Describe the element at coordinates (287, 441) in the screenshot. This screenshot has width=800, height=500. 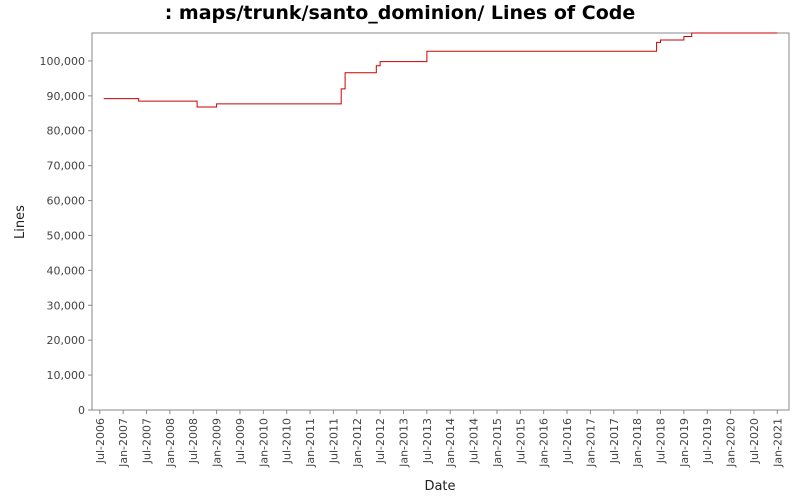
I see `x-tick-label: Jul-2010` at that location.